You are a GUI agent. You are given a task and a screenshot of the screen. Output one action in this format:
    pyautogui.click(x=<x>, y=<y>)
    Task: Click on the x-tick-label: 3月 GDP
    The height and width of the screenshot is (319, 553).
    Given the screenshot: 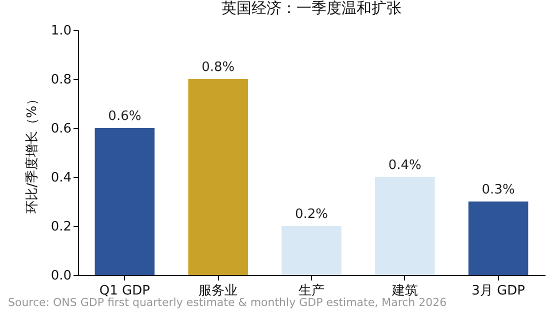 What is the action you would take?
    pyautogui.click(x=499, y=291)
    